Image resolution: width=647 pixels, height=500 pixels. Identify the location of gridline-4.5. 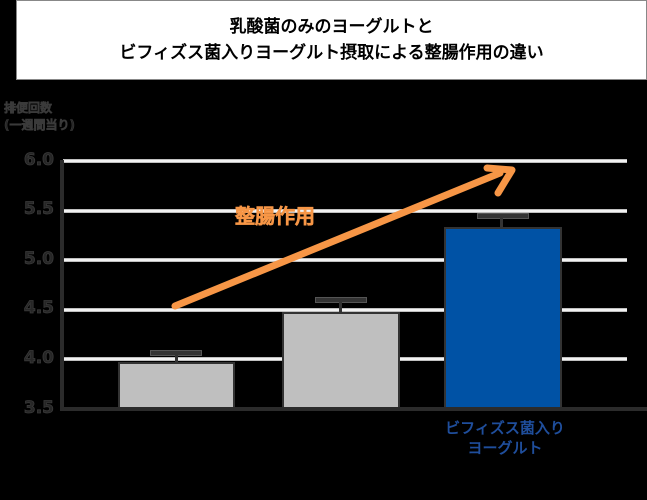
(345, 310).